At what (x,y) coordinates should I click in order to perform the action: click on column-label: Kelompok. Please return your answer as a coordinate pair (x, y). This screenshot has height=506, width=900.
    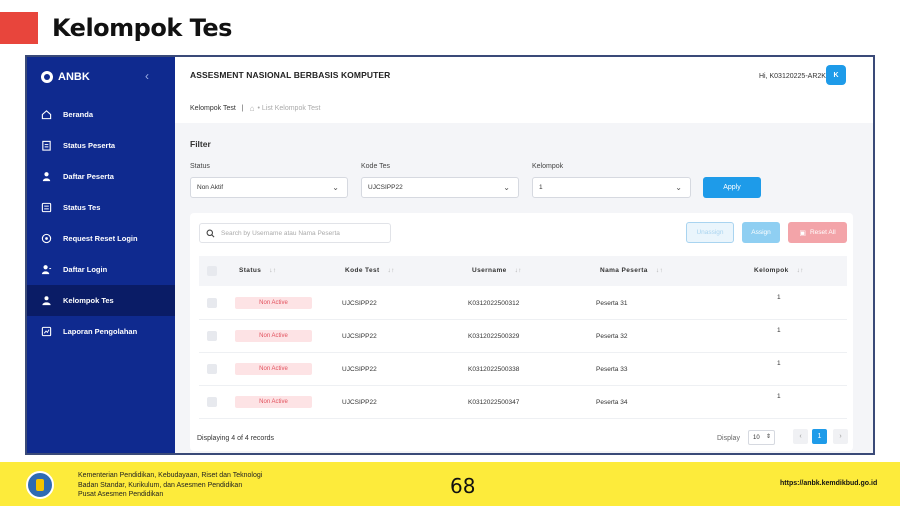
    Looking at the image, I should click on (771, 270).